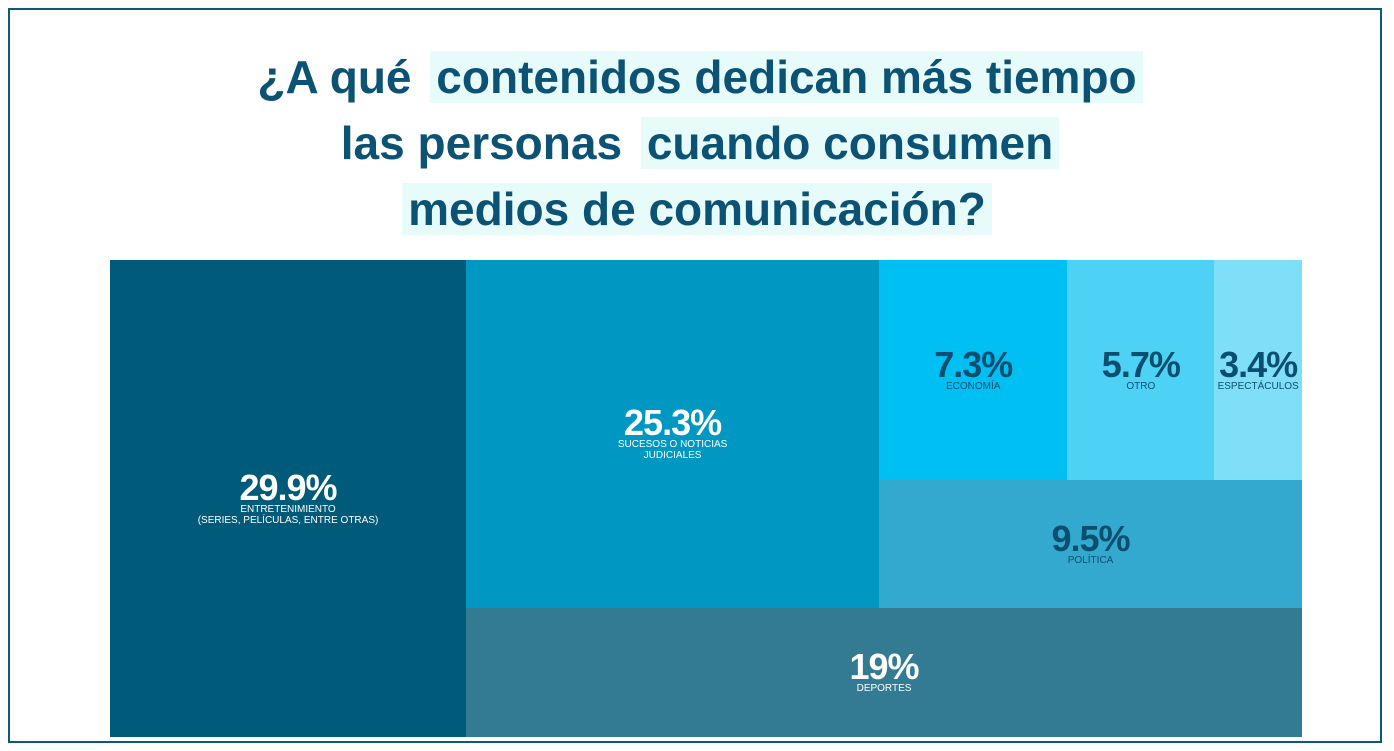 This screenshot has width=1394, height=751. What do you see at coordinates (1258, 364) in the screenshot?
I see `value-label: 3.4%` at bounding box center [1258, 364].